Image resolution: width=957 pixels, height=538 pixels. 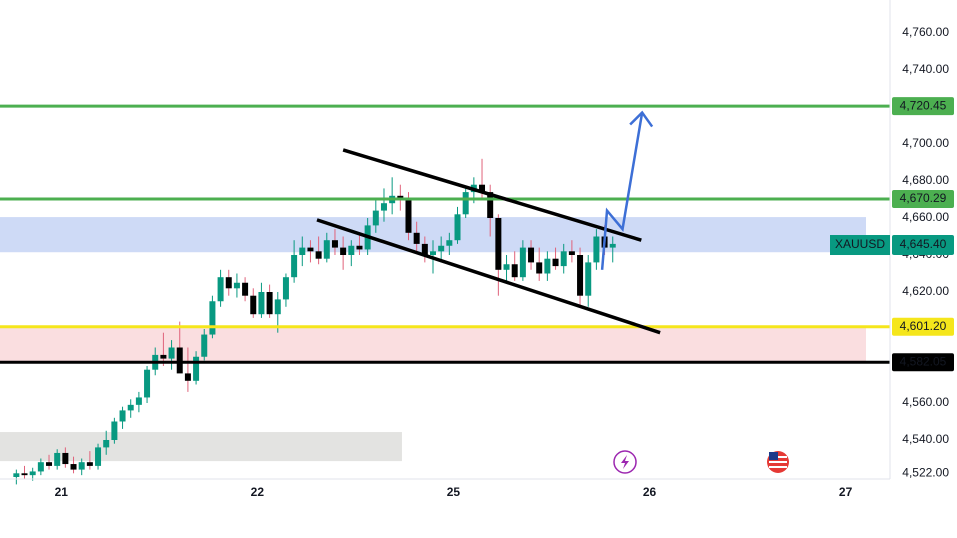 I want to click on last-price-label: 4,645.40, so click(x=923, y=244).